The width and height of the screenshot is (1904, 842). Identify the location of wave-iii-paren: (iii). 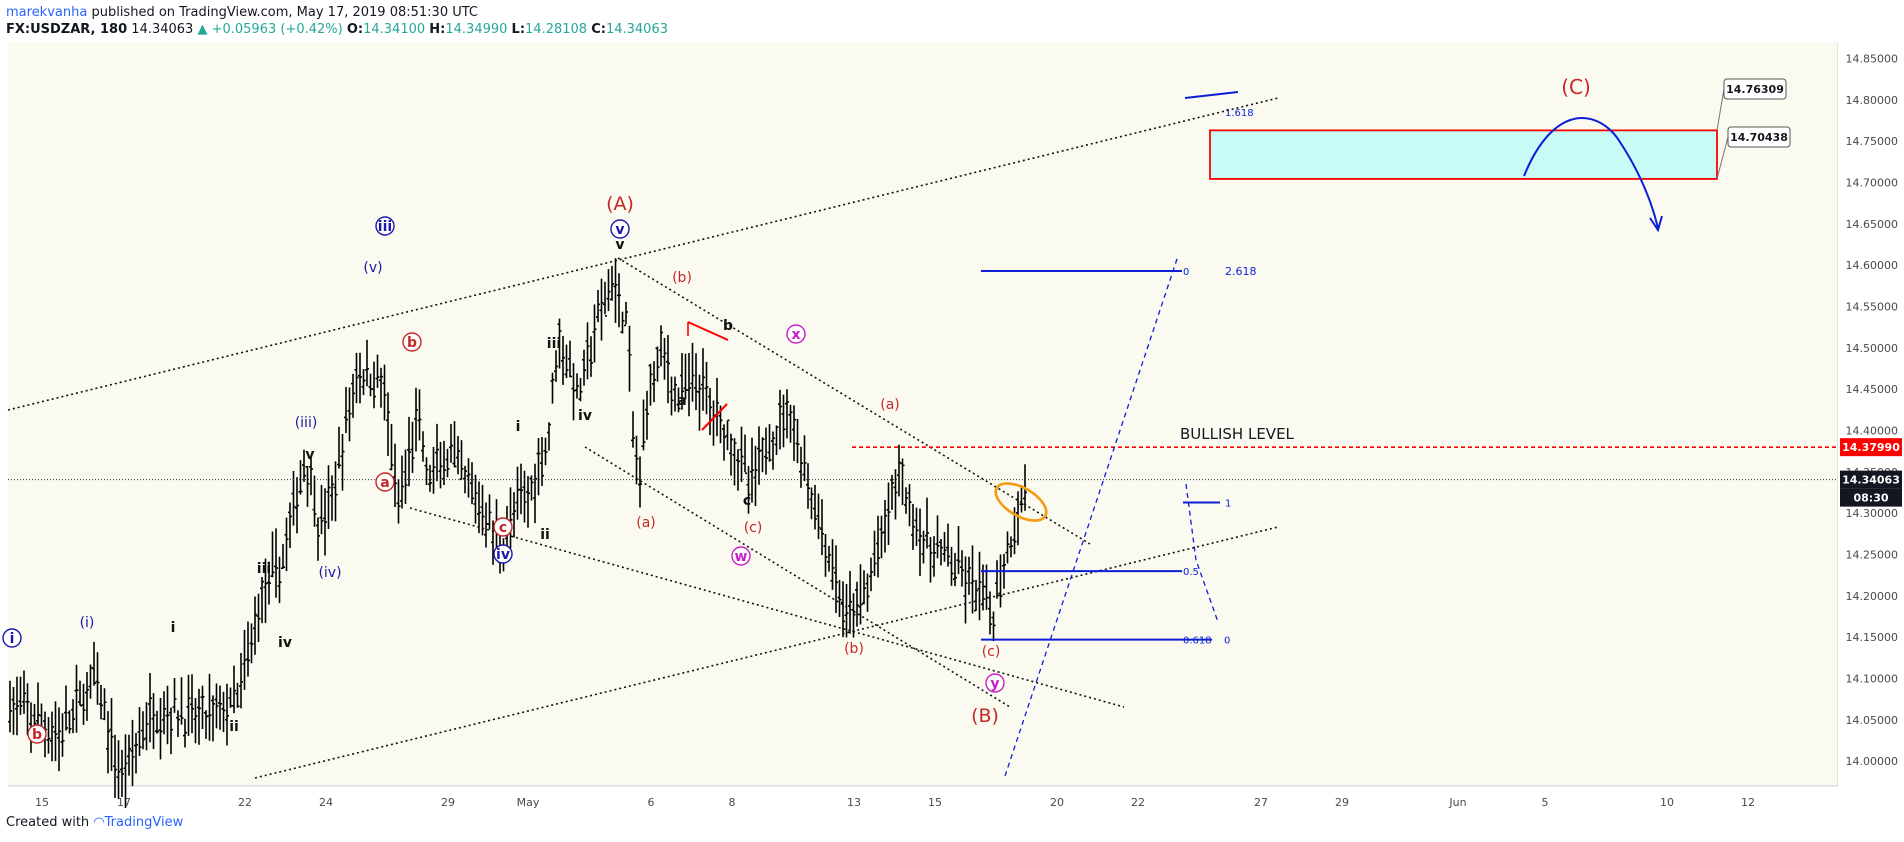
(306, 423).